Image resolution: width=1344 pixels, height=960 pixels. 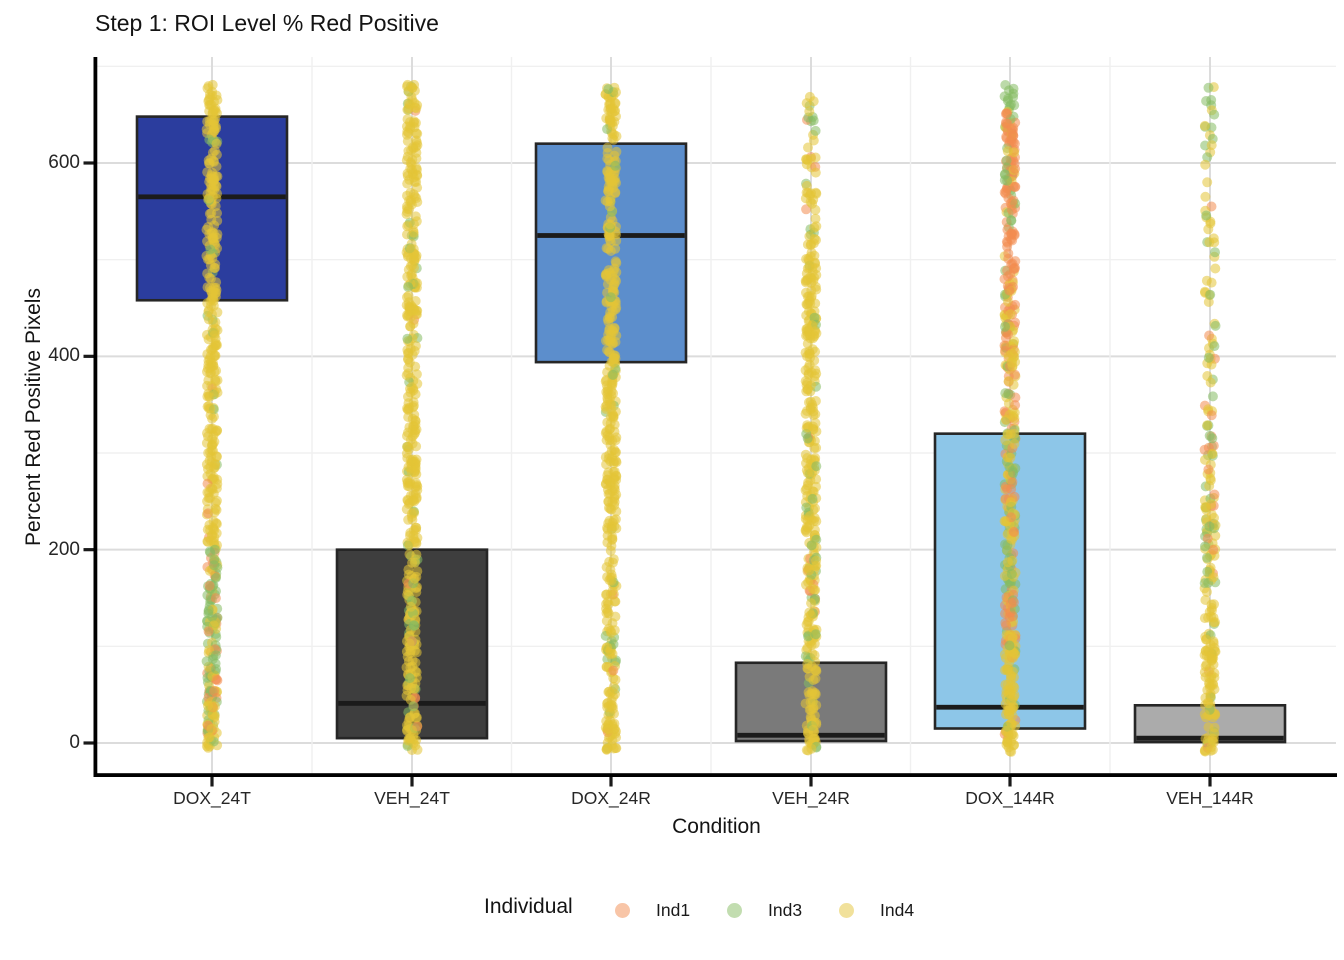 I want to click on legend-item-ind1: Ind1, so click(x=673, y=910).